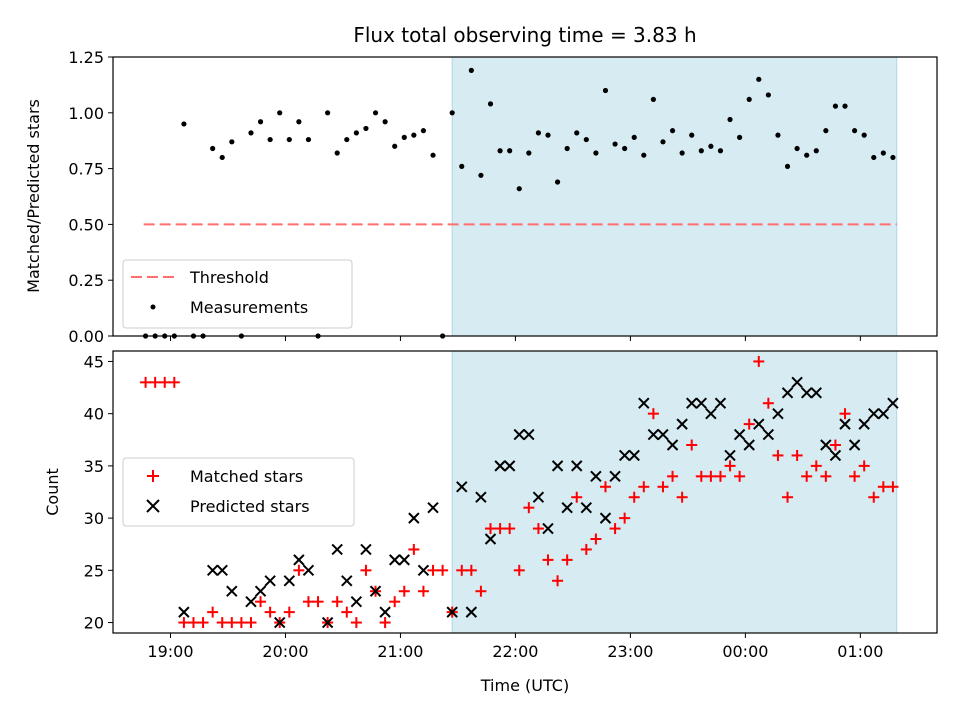  I want to click on bottom-legend-box, so click(238, 492).